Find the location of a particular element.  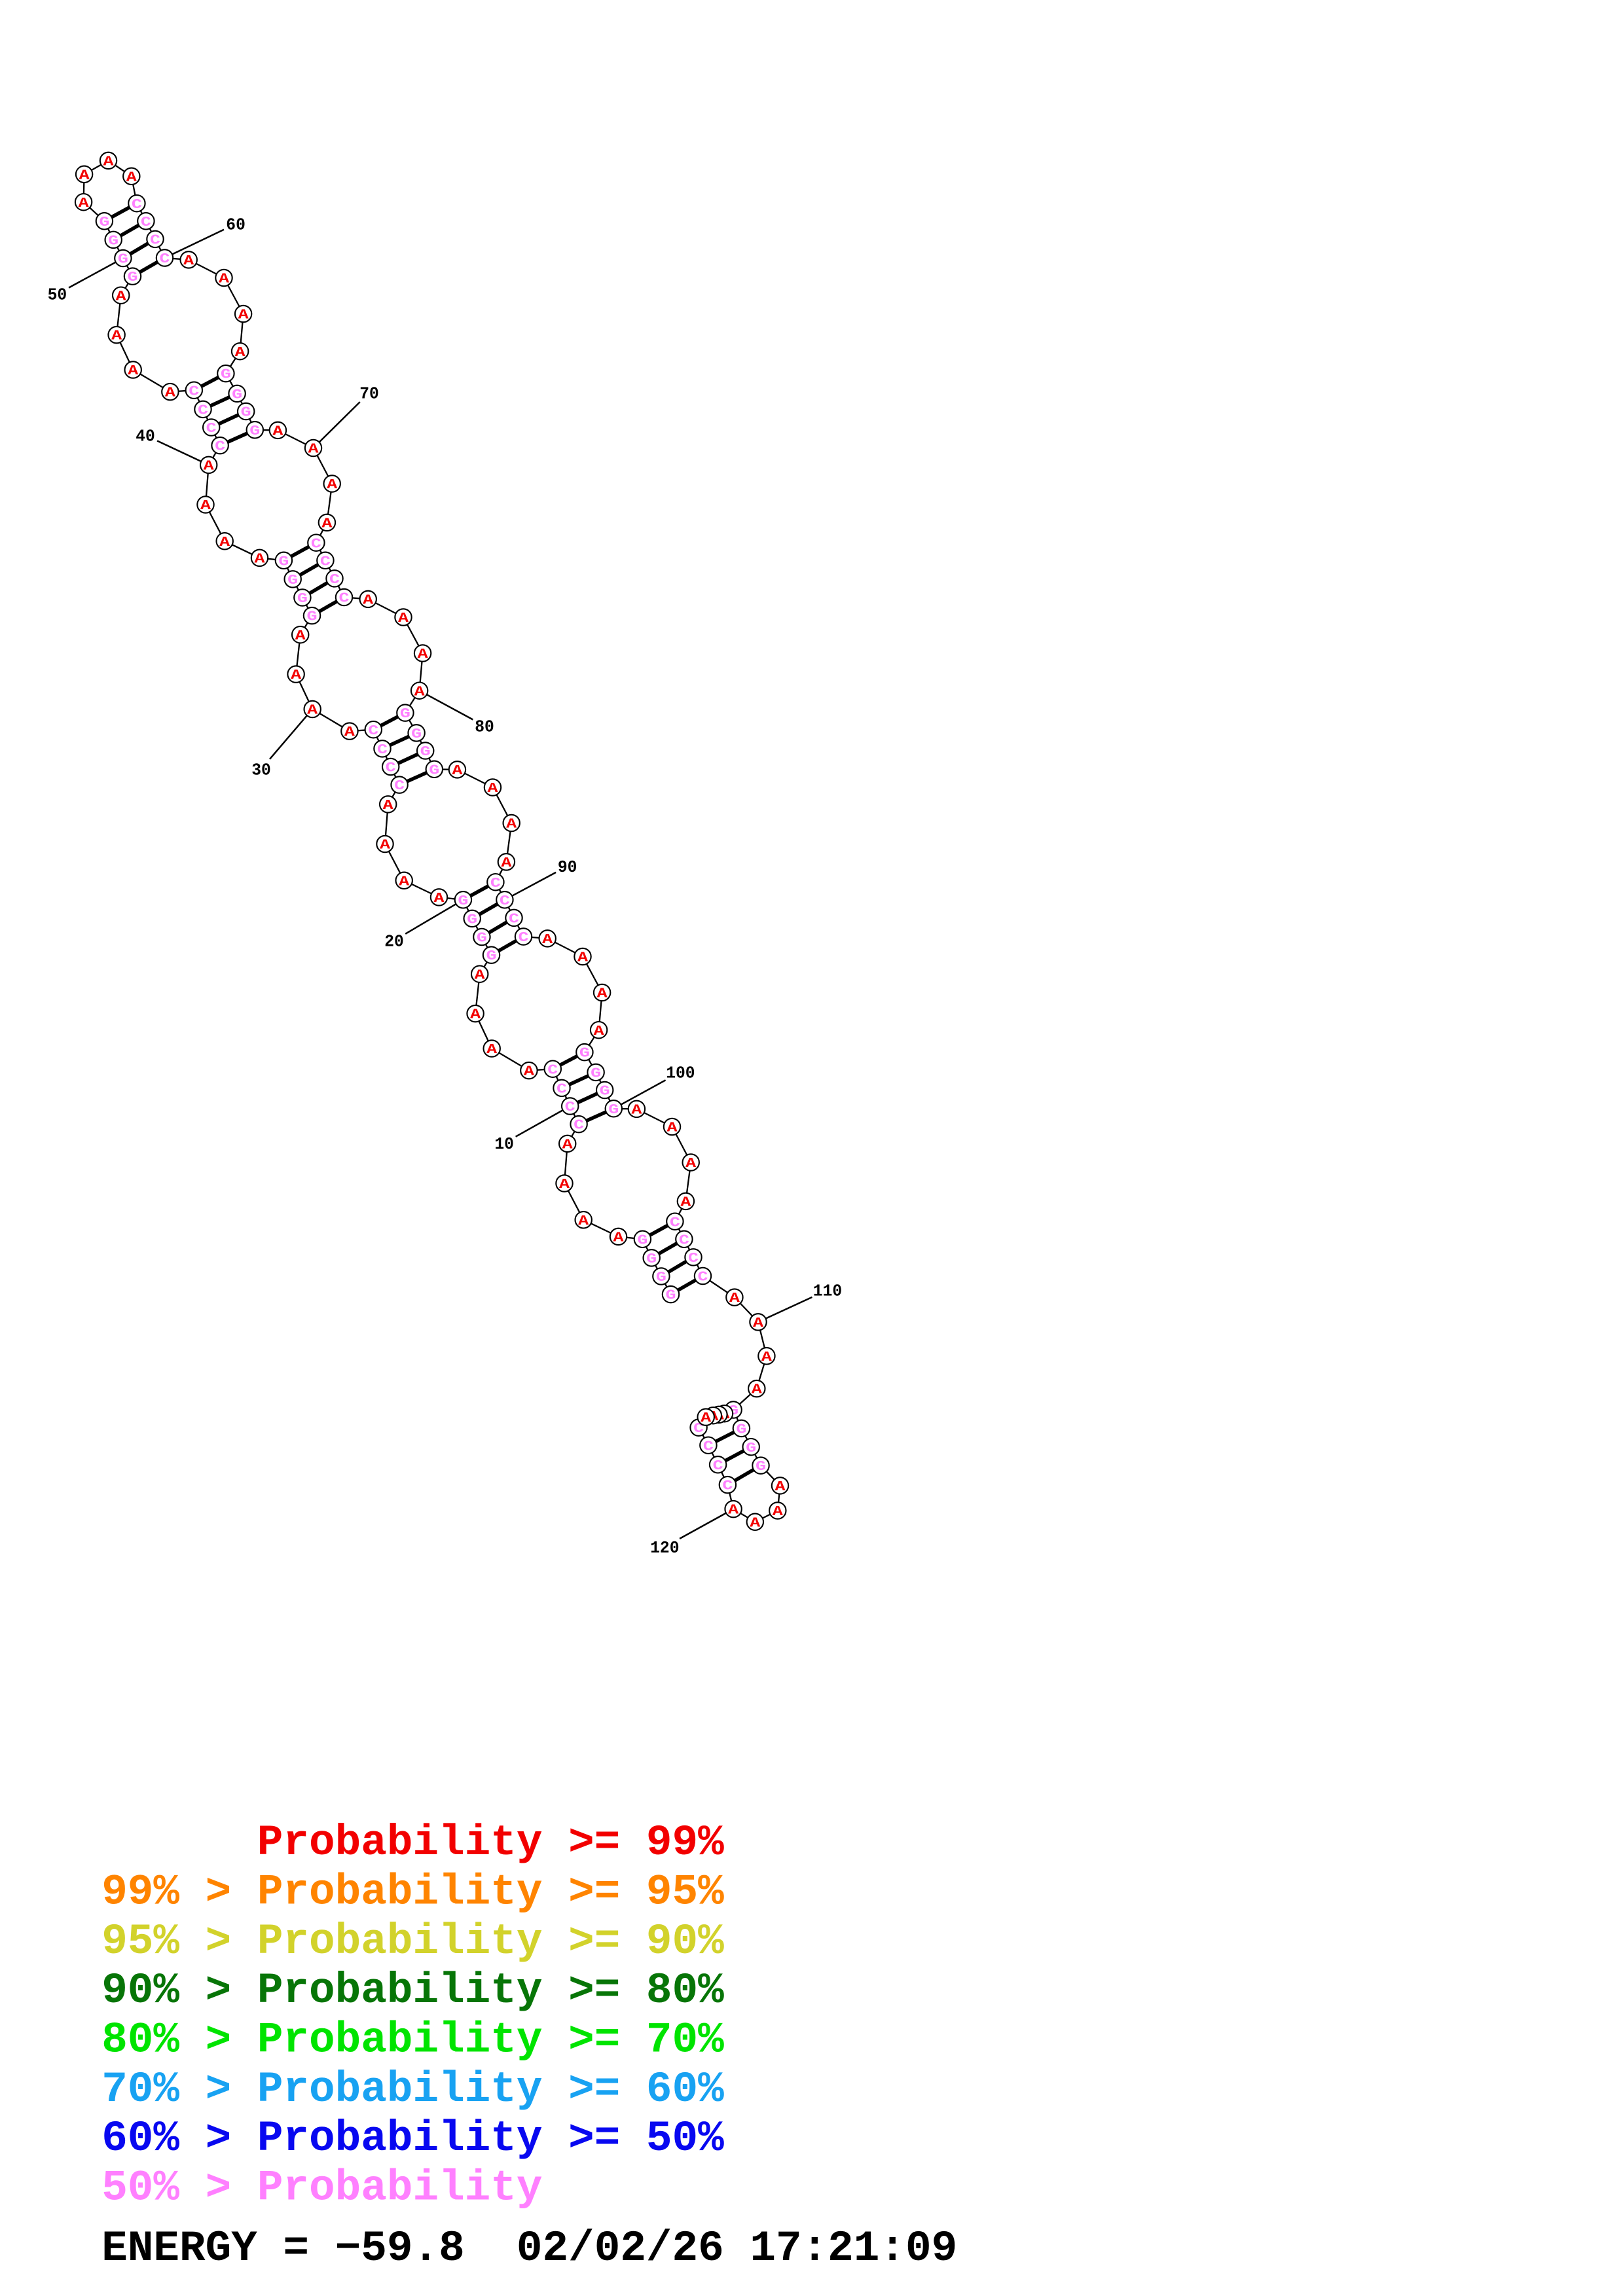

svg-text: 110 is located at coordinates (827, 1291).